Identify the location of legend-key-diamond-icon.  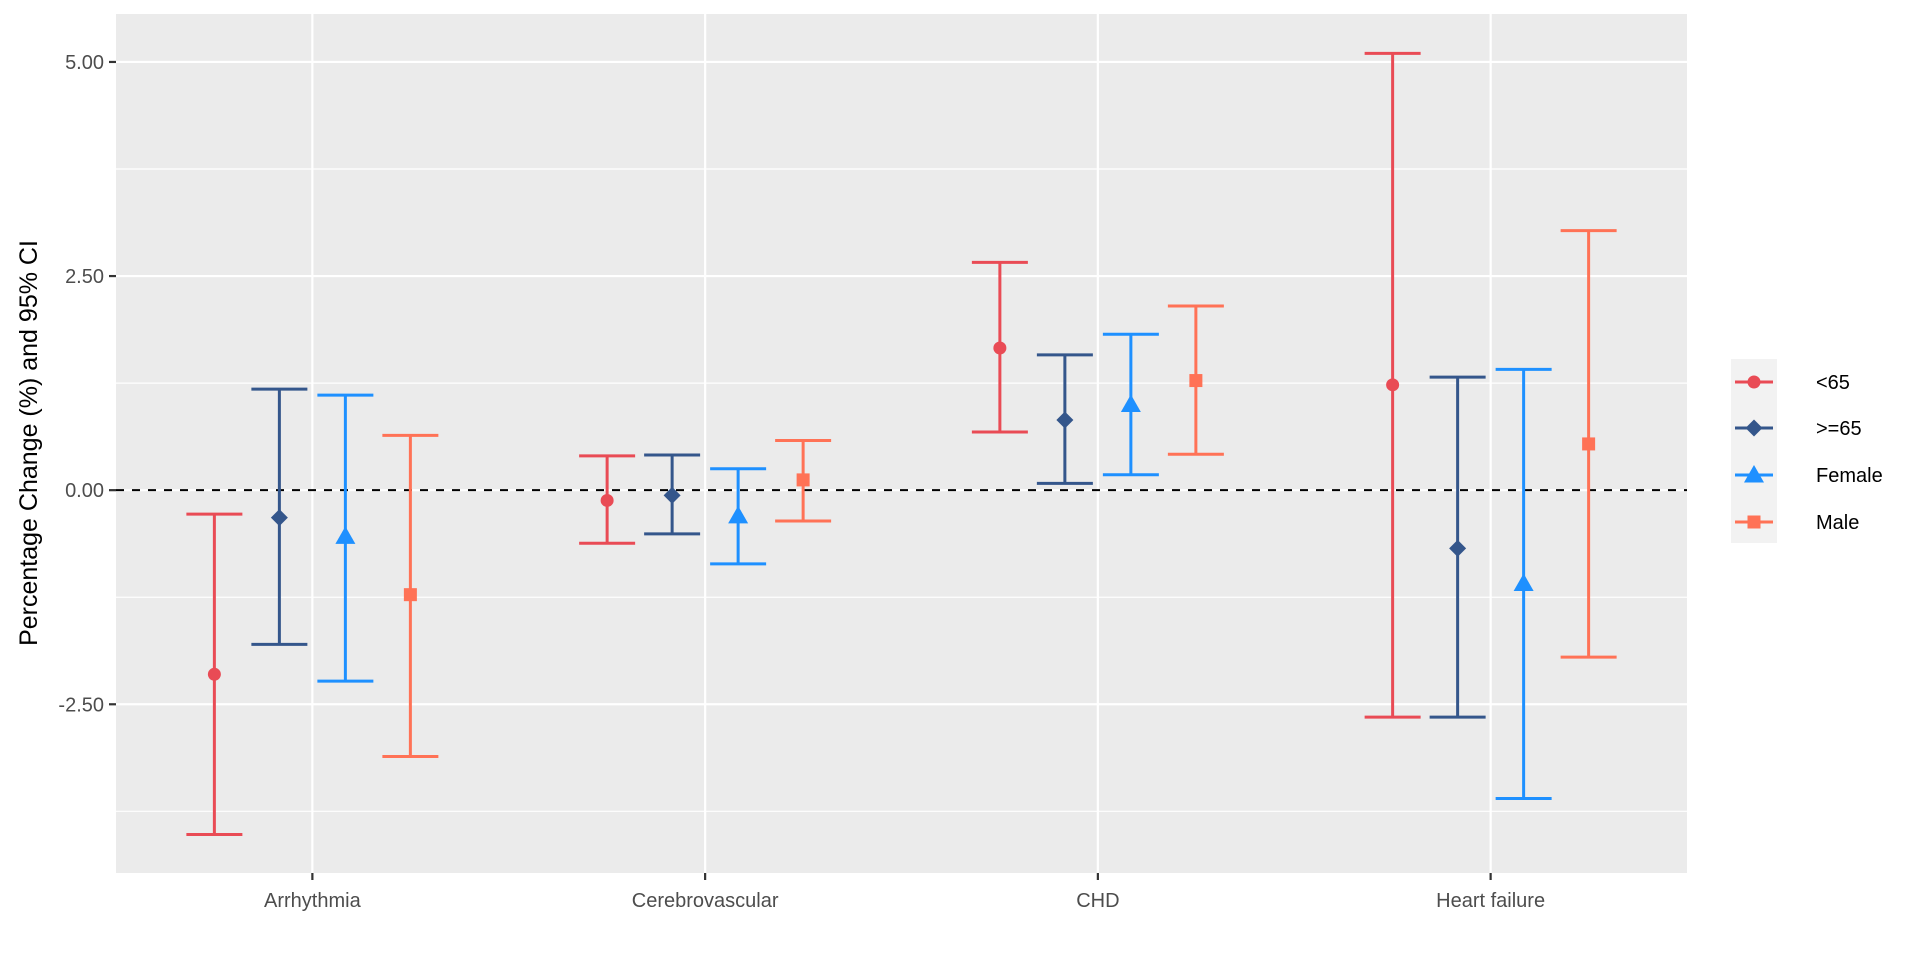
(1754, 428).